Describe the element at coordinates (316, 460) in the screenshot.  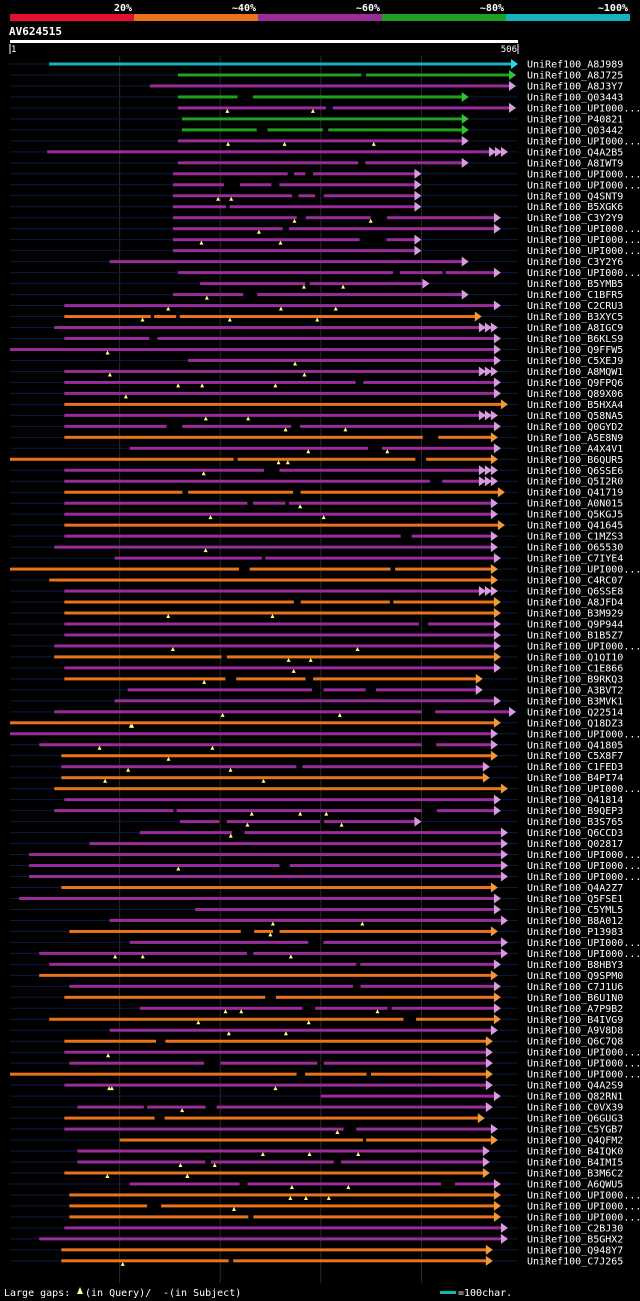
I see `hit-row: UniRef100_B6QUR5` at that location.